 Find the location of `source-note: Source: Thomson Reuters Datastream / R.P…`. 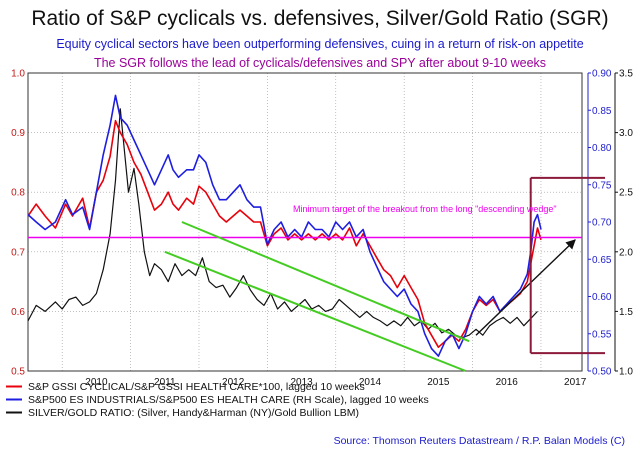

source-note: Source: Thomson Reuters Datastream / R.P… is located at coordinates (479, 441).